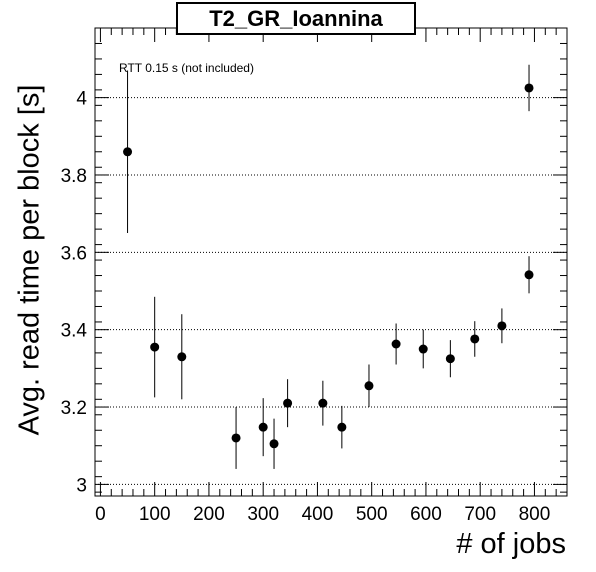  Describe the element at coordinates (74, 176) in the screenshot. I see `y-tick-label: 3.8` at that location.